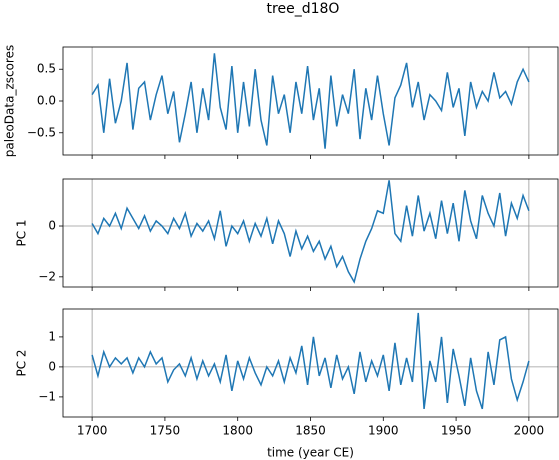 The width and height of the screenshot is (559, 460). What do you see at coordinates (46, 69) in the screenshot?
I see `y-tick-label: 0.5` at bounding box center [46, 69].